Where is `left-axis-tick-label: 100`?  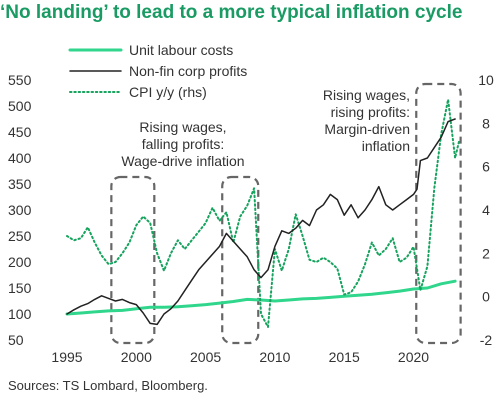 left-axis-tick-label: 100 is located at coordinates (20, 314).